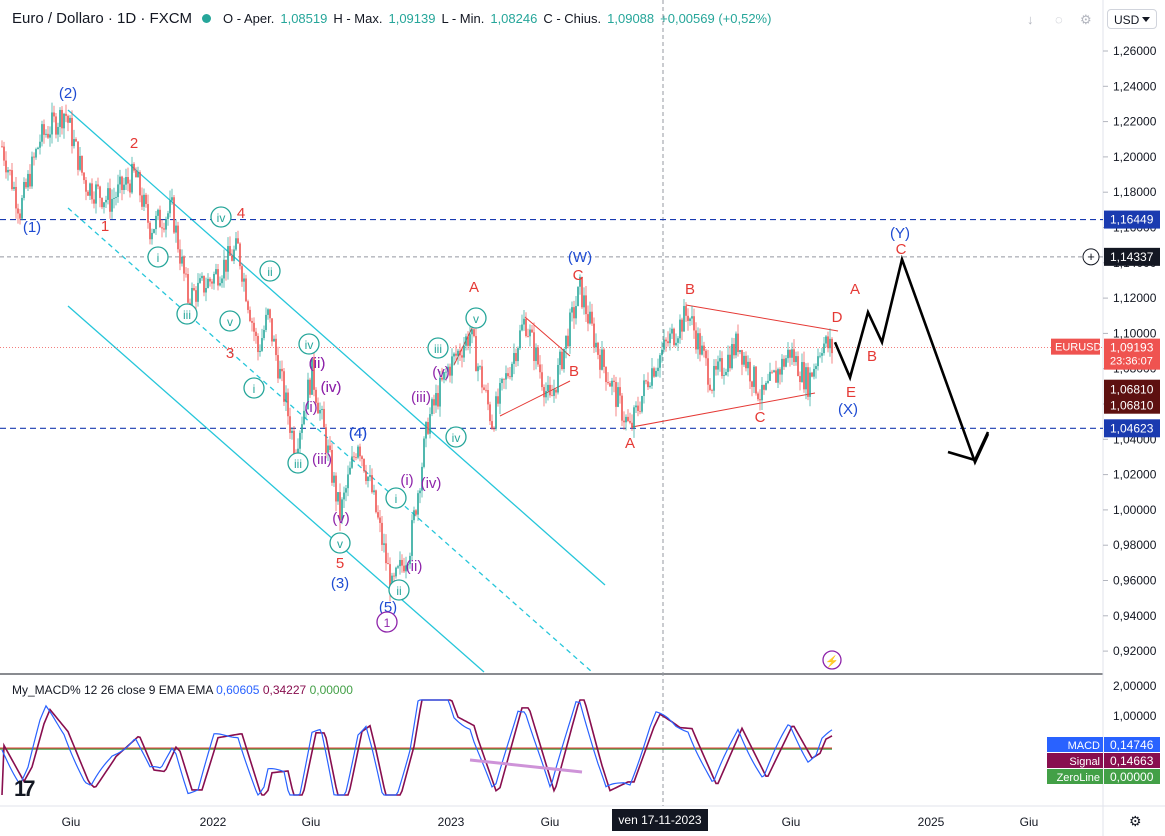 The image size is (1165, 836). I want to click on wave-label: (iii), so click(421, 397).